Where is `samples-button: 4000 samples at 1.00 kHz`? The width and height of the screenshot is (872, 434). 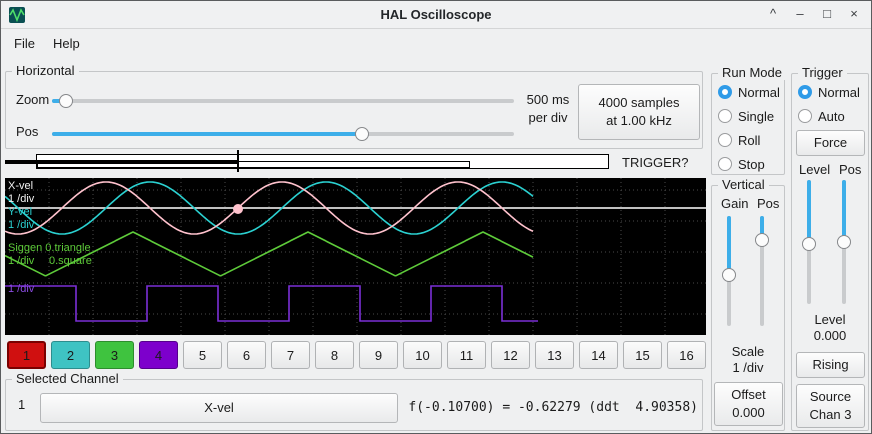 samples-button: 4000 samples at 1.00 kHz is located at coordinates (639, 112).